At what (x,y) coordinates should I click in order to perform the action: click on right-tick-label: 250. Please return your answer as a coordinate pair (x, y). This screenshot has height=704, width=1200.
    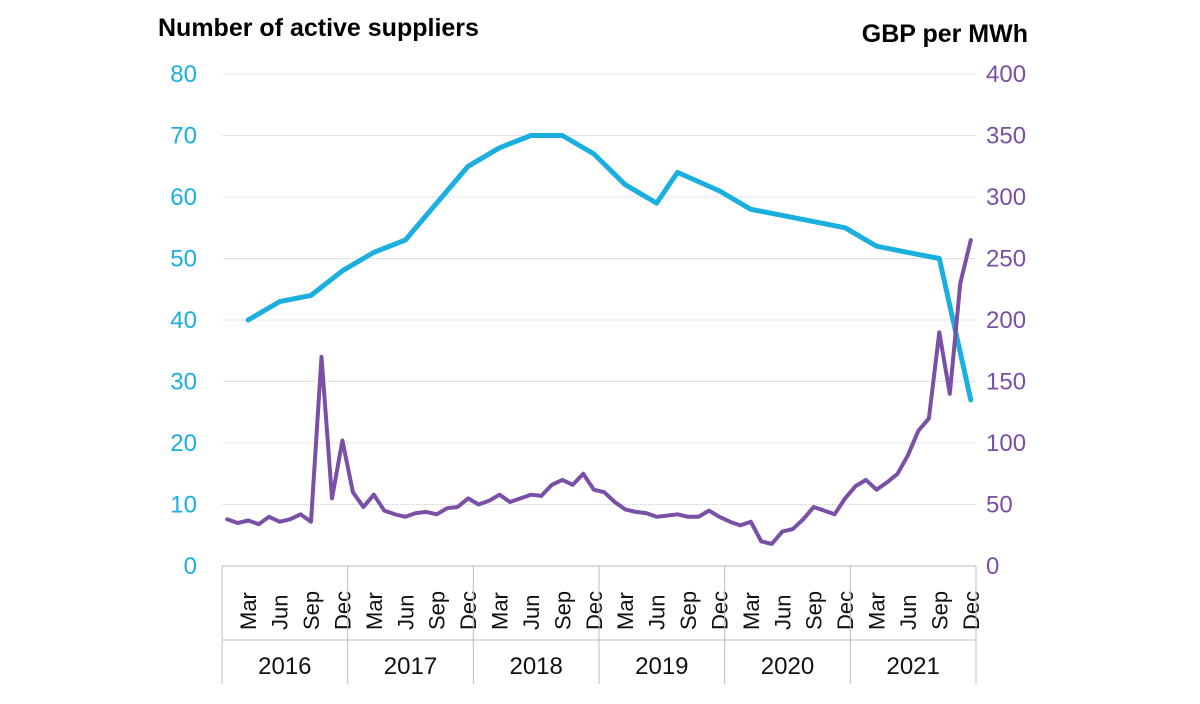
    Looking at the image, I should click on (1006, 259).